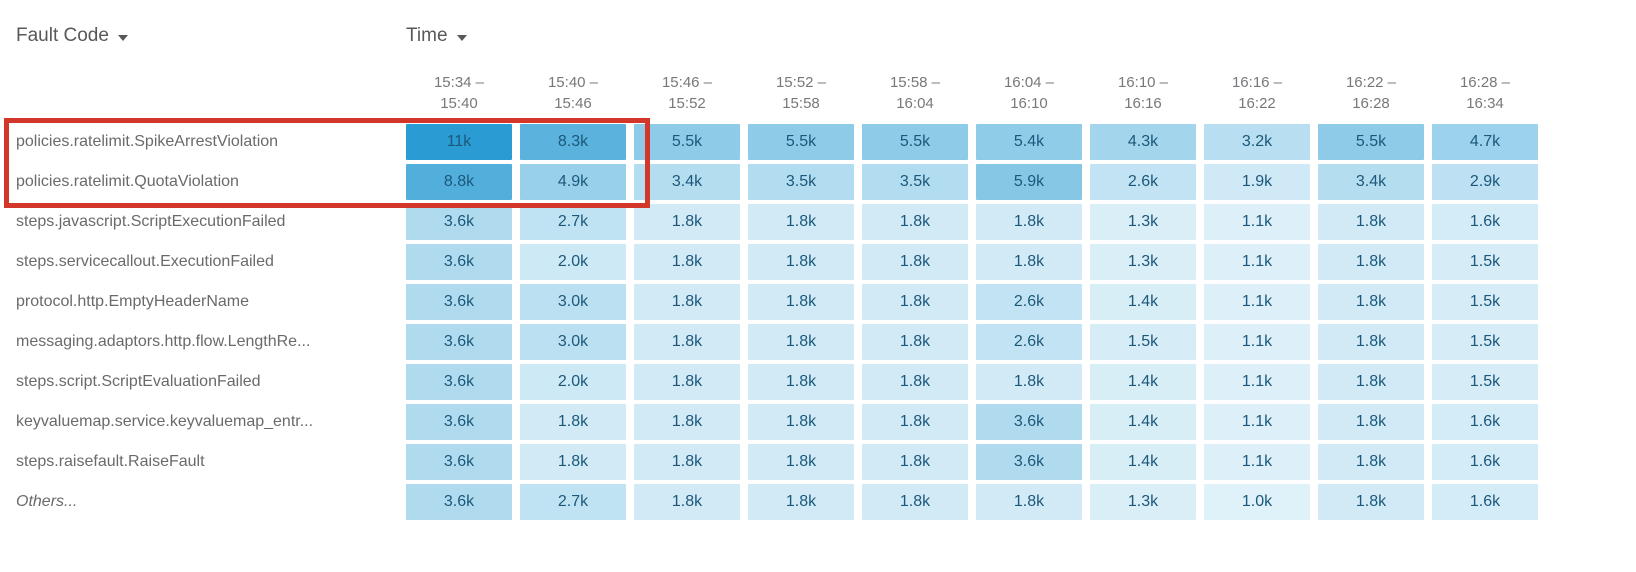 This screenshot has height=572, width=1636. I want to click on heatmap-cell: 5.9k, so click(1029, 182).